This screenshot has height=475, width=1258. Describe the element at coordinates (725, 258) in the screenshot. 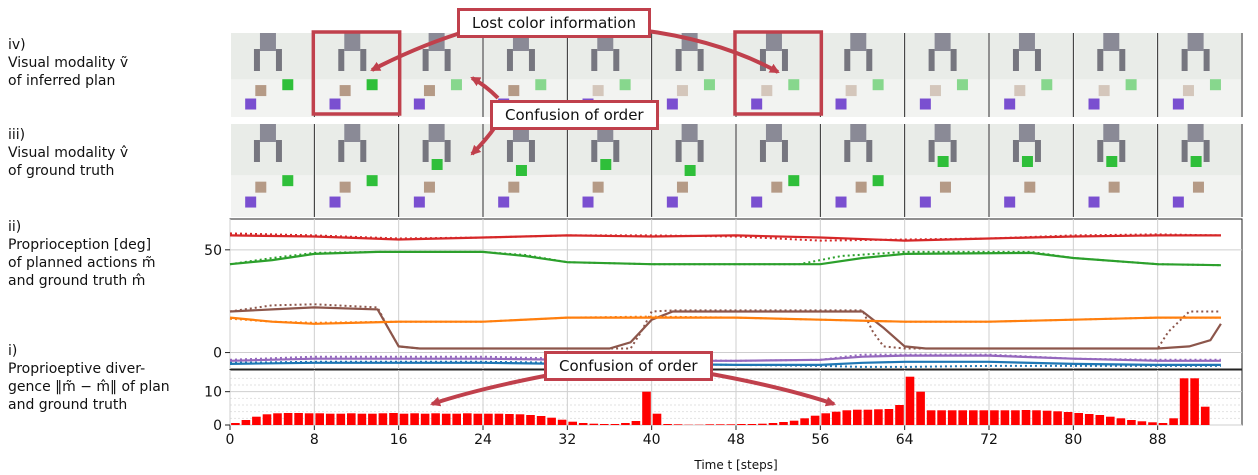

I see `series-green-planned` at that location.